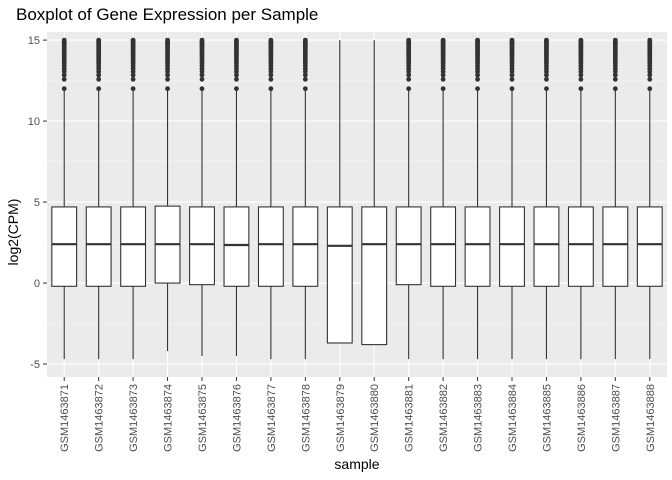  Describe the element at coordinates (65, 418) in the screenshot. I see `x-tick-label: GSM1463871` at that location.